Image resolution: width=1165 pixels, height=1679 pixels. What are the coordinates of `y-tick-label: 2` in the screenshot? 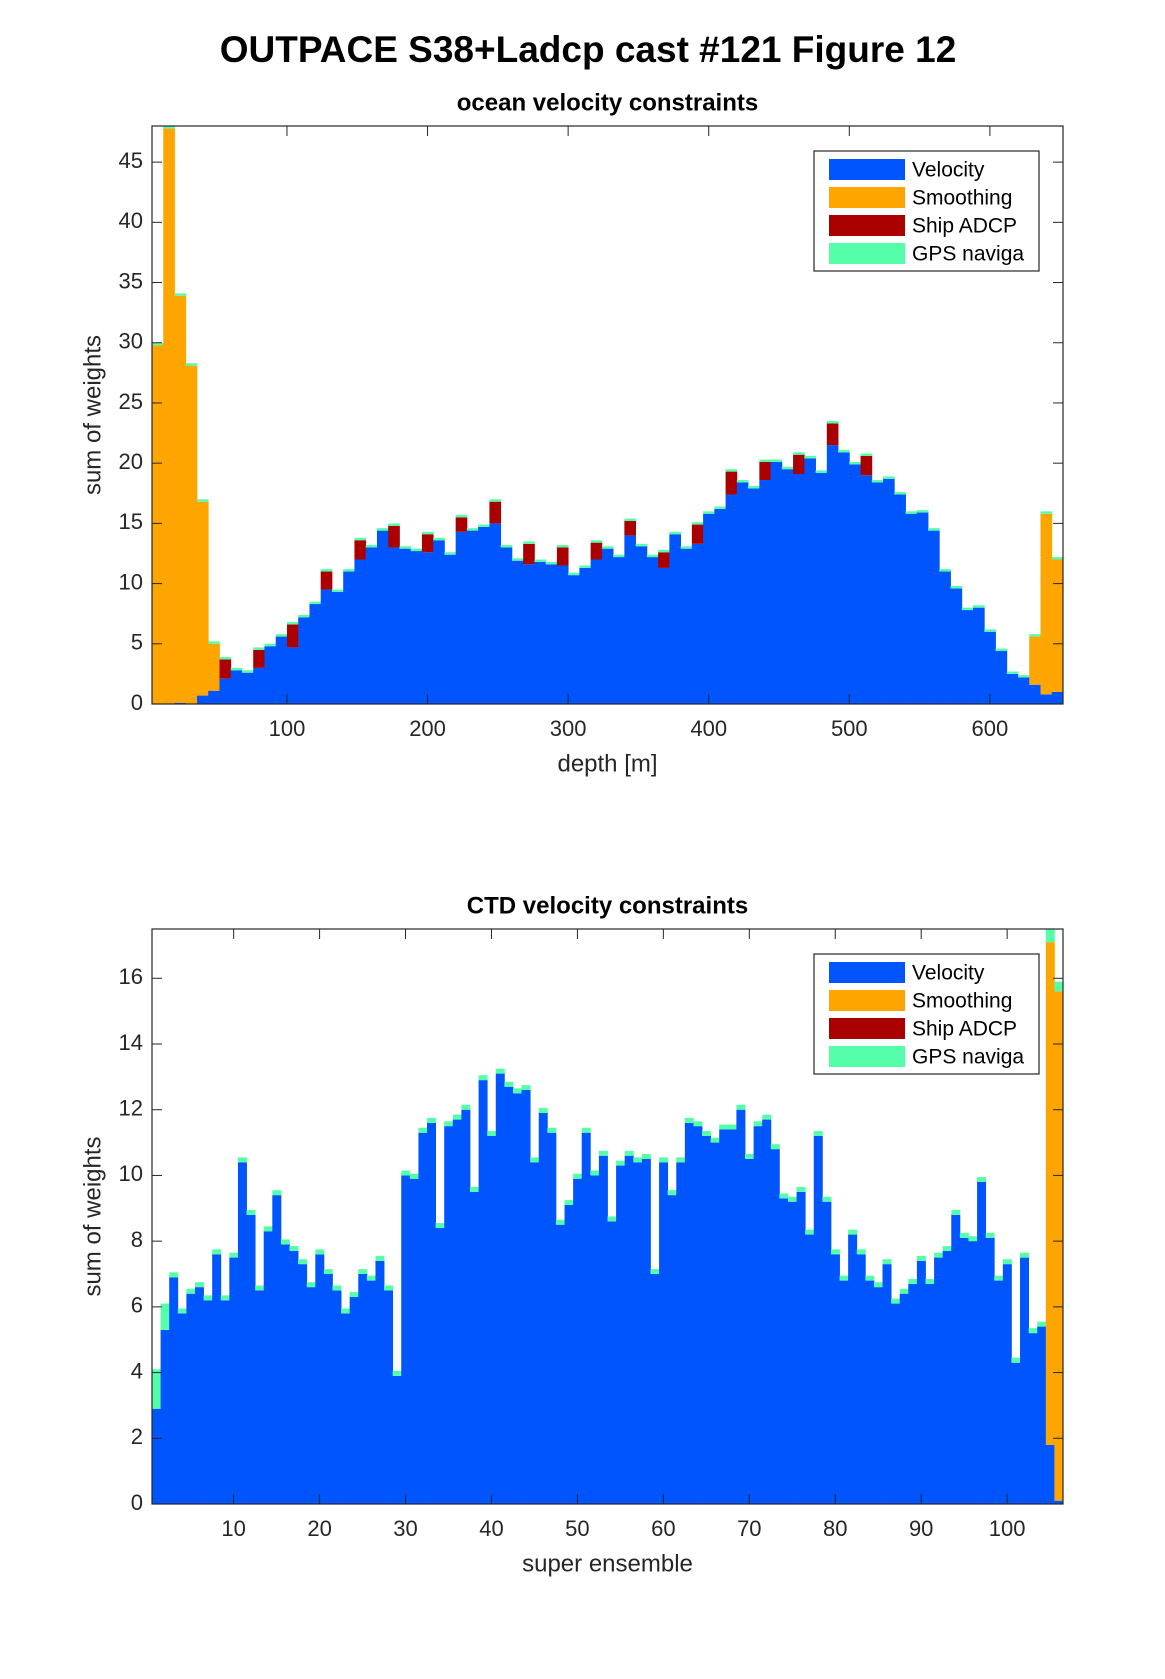 It's located at (137, 1436).